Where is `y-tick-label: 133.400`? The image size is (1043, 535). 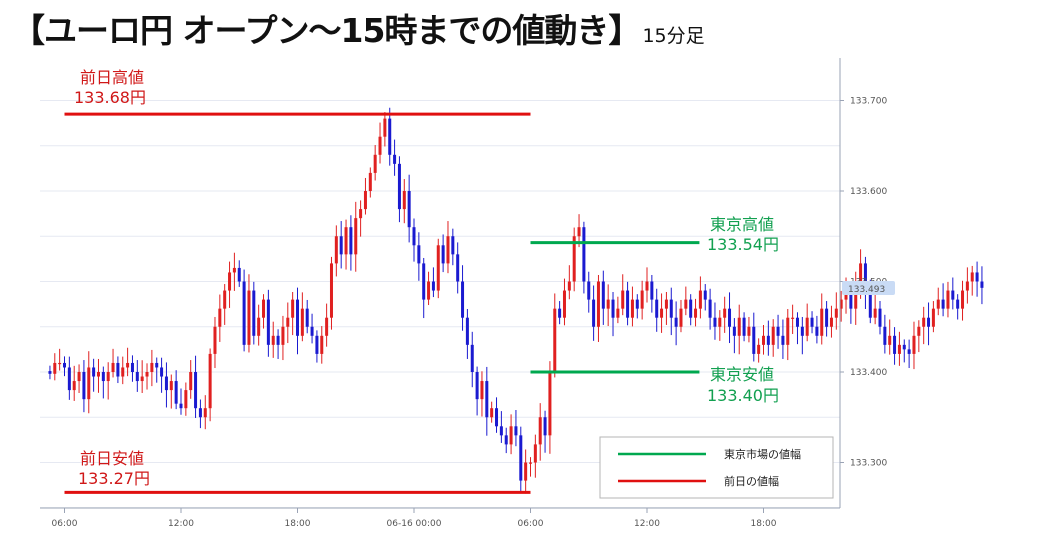
y-tick-label: 133.400 is located at coordinates (868, 373).